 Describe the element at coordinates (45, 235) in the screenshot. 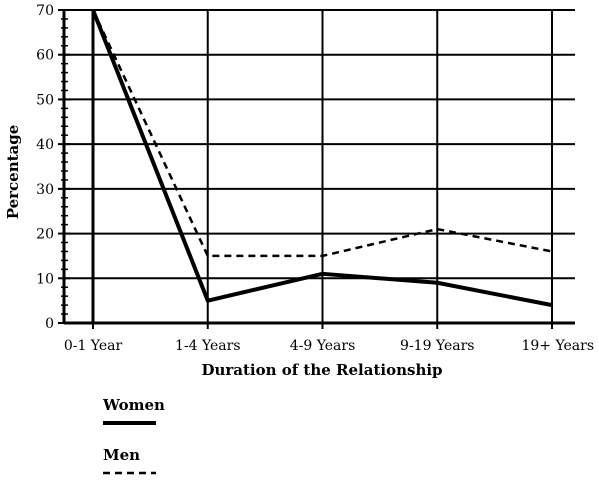

I see `y-tick-label: 20` at that location.